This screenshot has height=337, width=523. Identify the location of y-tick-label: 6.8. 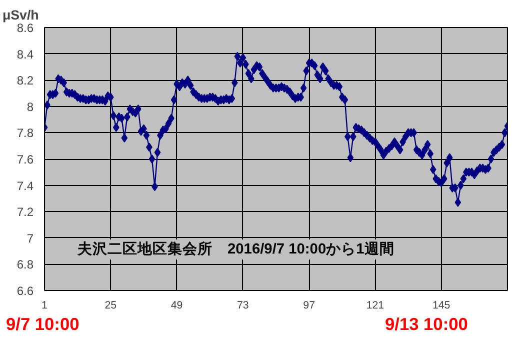
(25, 265).